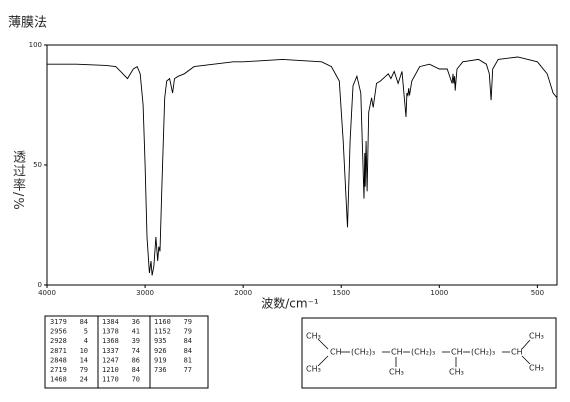  I want to click on peak-transmittance: 74, so click(136, 351).